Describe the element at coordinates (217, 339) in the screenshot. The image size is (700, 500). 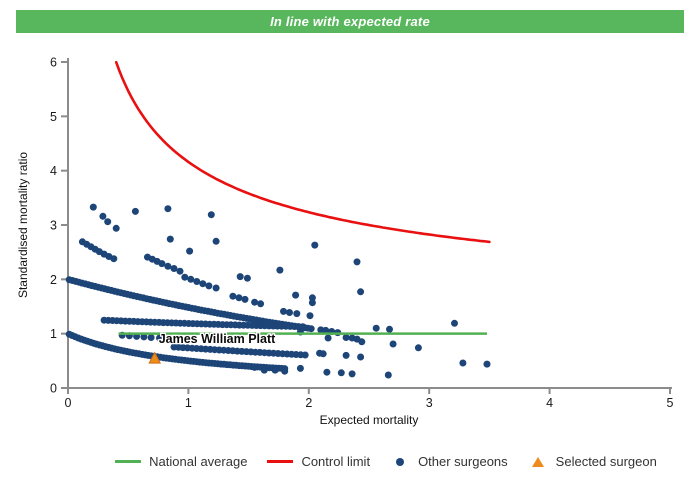
I see `selected-surgeon-name-label: James William Platt` at that location.